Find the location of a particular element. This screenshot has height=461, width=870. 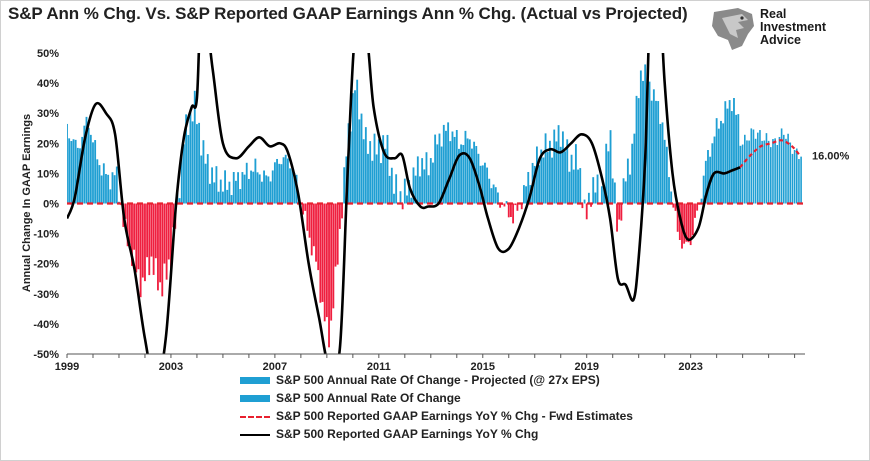

y-tick-label: 40% is located at coordinates (48, 84).